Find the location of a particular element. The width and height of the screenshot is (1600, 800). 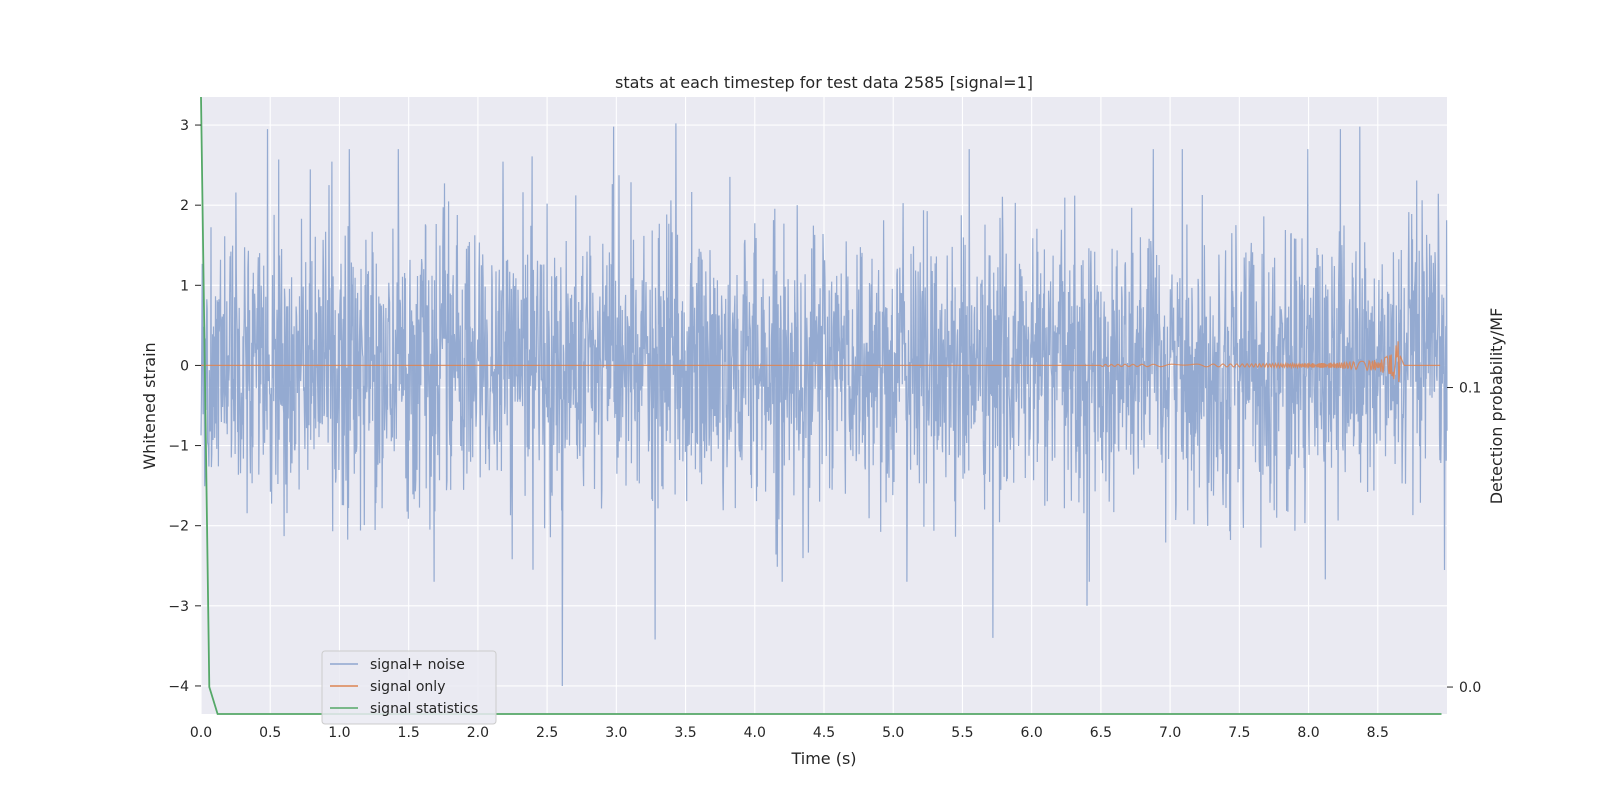

x-tick-label: 6.5 is located at coordinates (1101, 733).